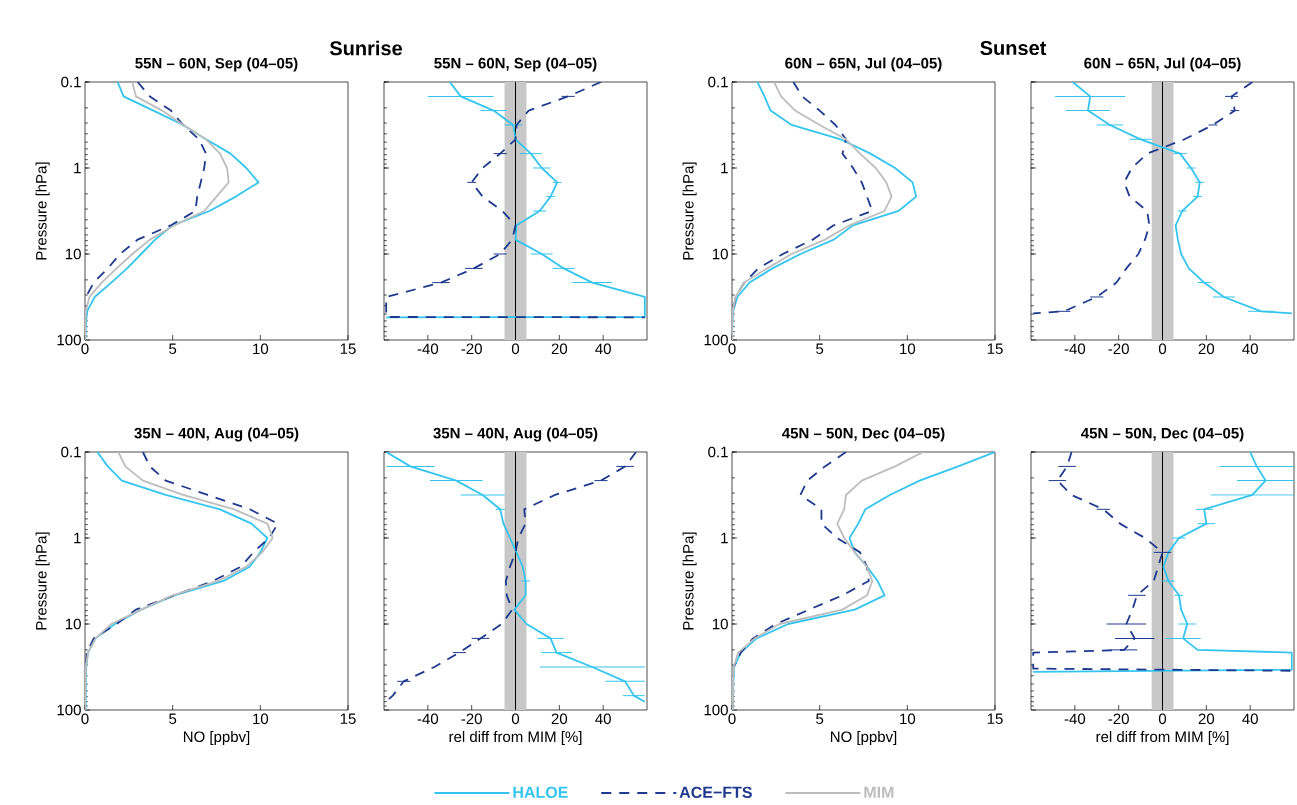 The width and height of the screenshot is (1297, 805). I want to click on legend-label: MIM, so click(879, 792).